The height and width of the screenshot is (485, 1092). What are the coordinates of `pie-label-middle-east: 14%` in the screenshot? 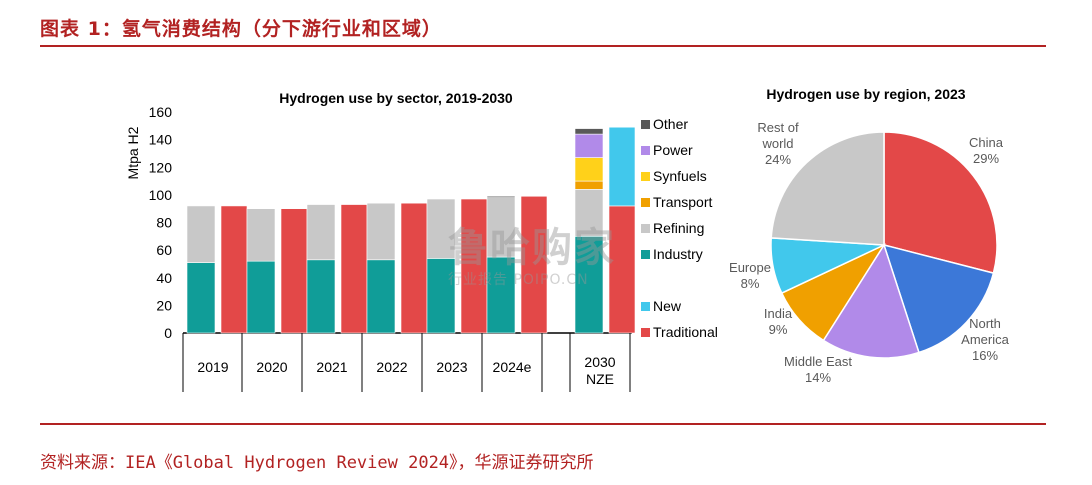 It's located at (818, 377).